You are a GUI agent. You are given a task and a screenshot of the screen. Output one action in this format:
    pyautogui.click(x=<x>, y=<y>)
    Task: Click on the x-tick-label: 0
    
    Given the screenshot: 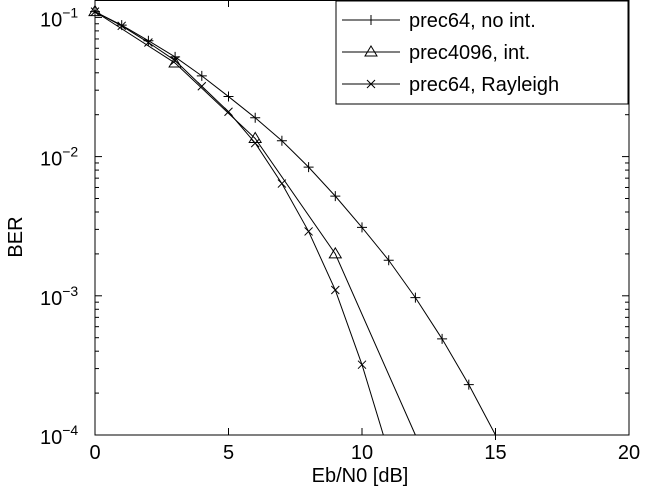 What is the action you would take?
    pyautogui.click(x=94, y=453)
    